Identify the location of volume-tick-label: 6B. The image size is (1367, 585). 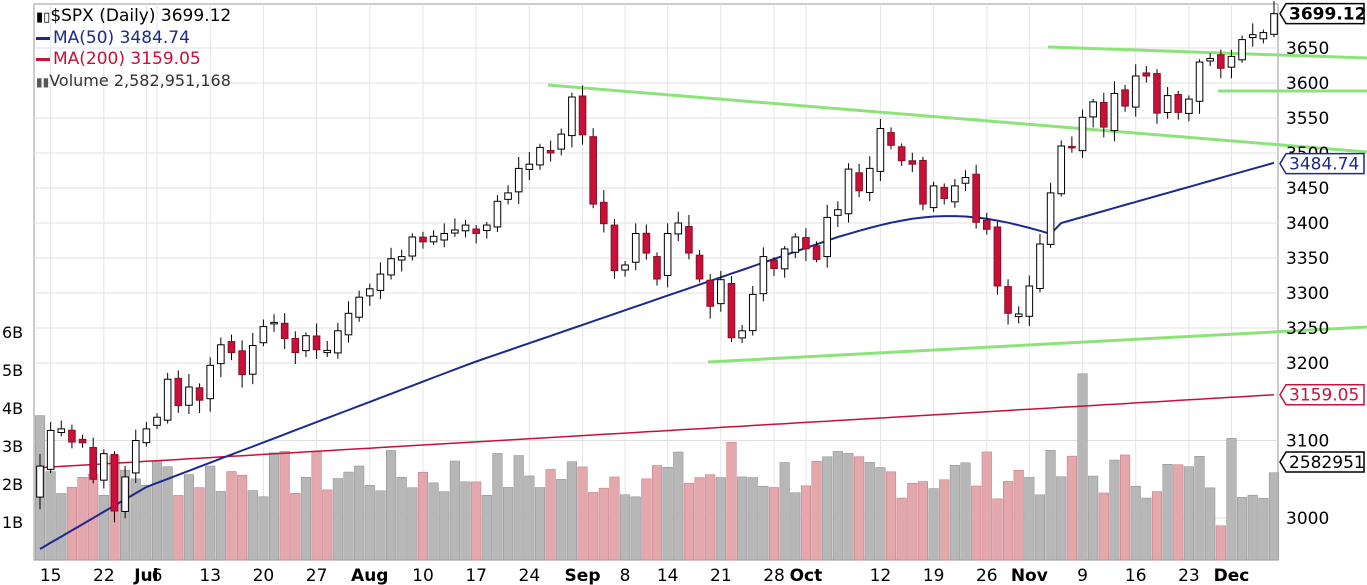
(12, 332).